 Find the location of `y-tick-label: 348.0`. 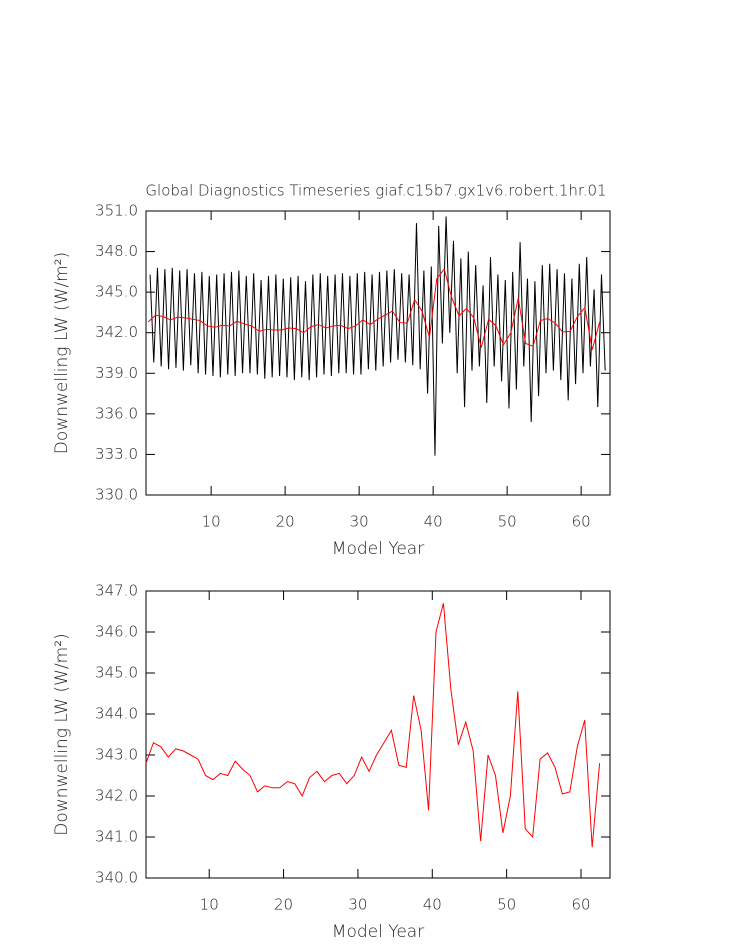

y-tick-label: 348.0 is located at coordinates (116, 251).